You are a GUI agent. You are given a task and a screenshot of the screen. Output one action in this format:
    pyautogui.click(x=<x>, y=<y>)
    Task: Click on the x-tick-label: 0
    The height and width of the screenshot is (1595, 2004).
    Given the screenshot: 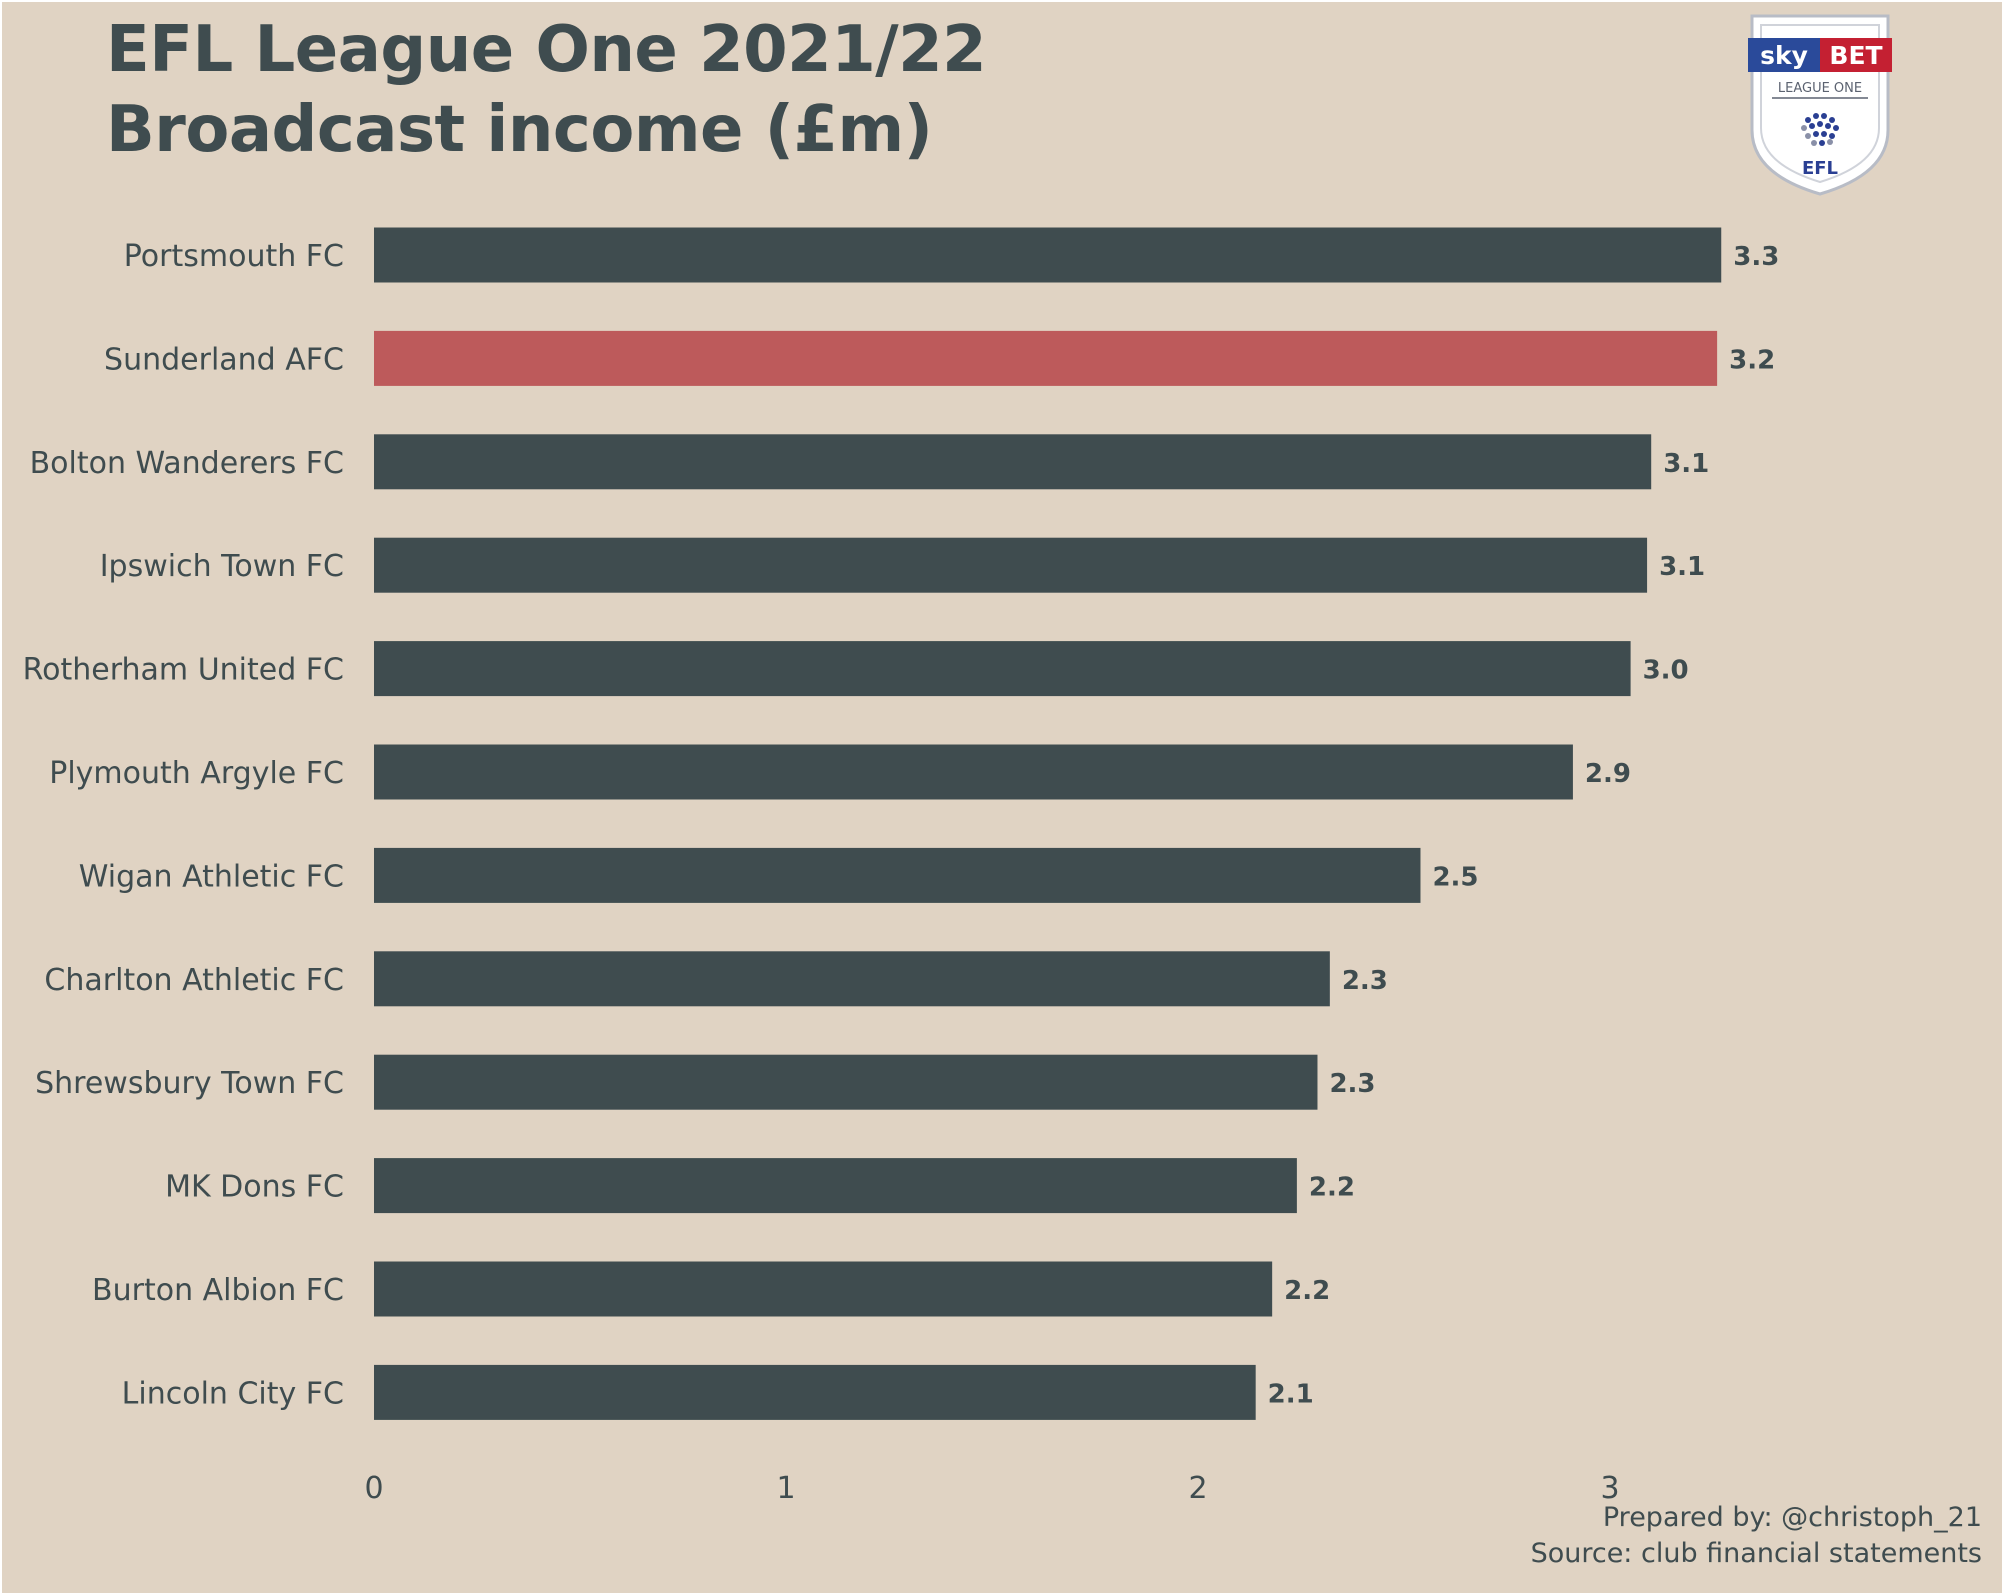 What is the action you would take?
    pyautogui.click(x=373, y=1488)
    